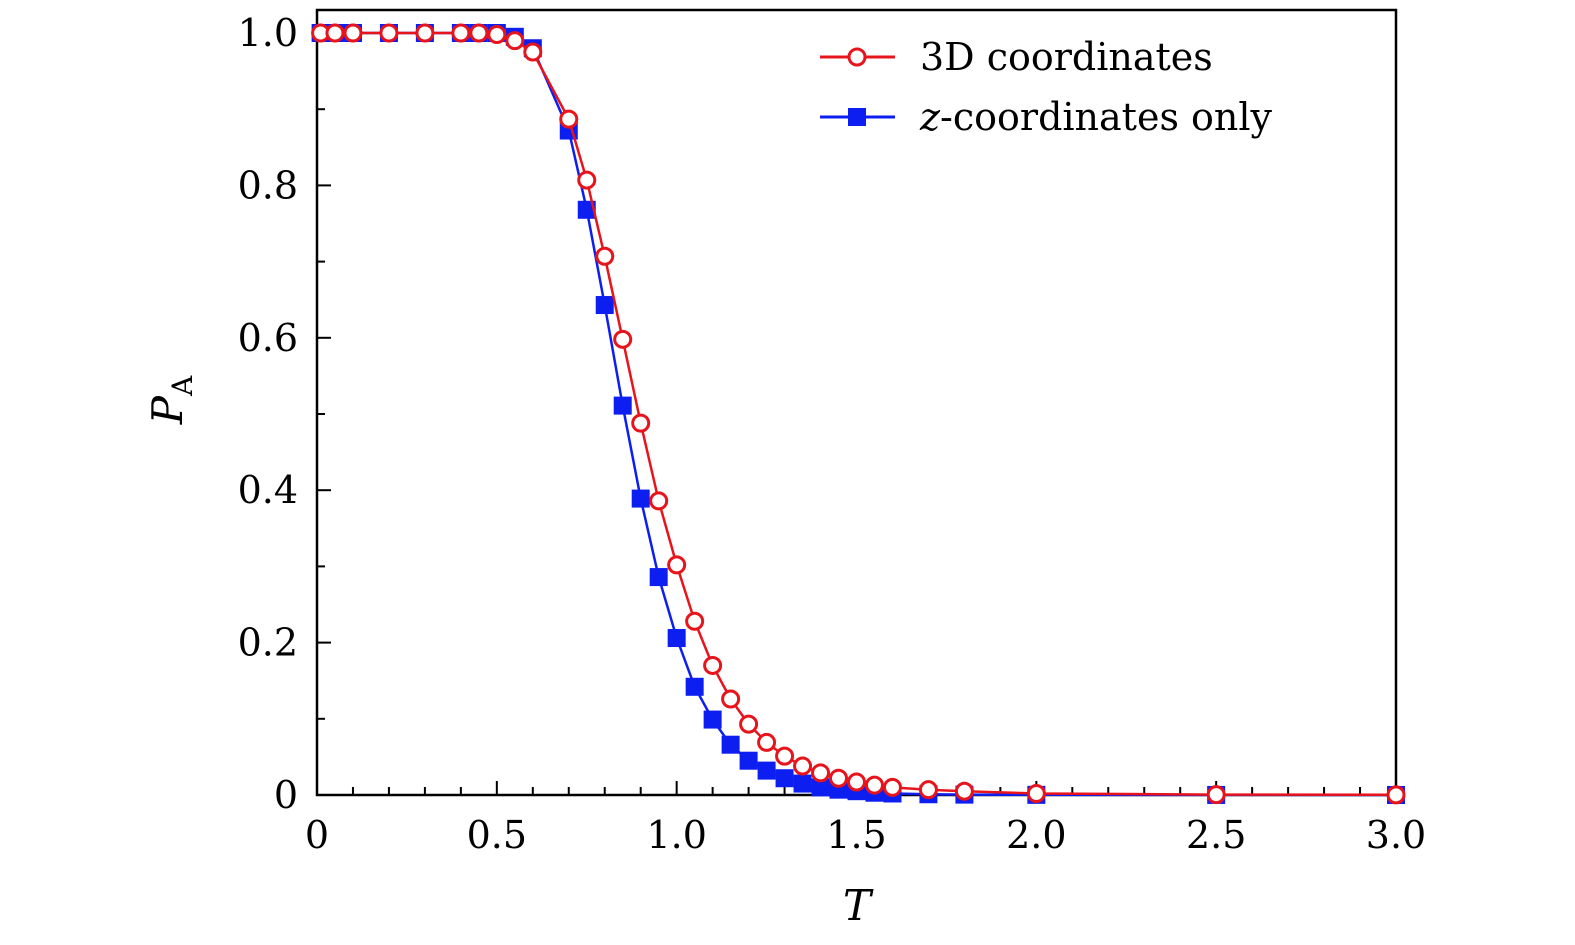 Image resolution: width=1575 pixels, height=945 pixels. Describe the element at coordinates (268, 338) in the screenshot. I see `y-tick-label: 0.6` at that location.